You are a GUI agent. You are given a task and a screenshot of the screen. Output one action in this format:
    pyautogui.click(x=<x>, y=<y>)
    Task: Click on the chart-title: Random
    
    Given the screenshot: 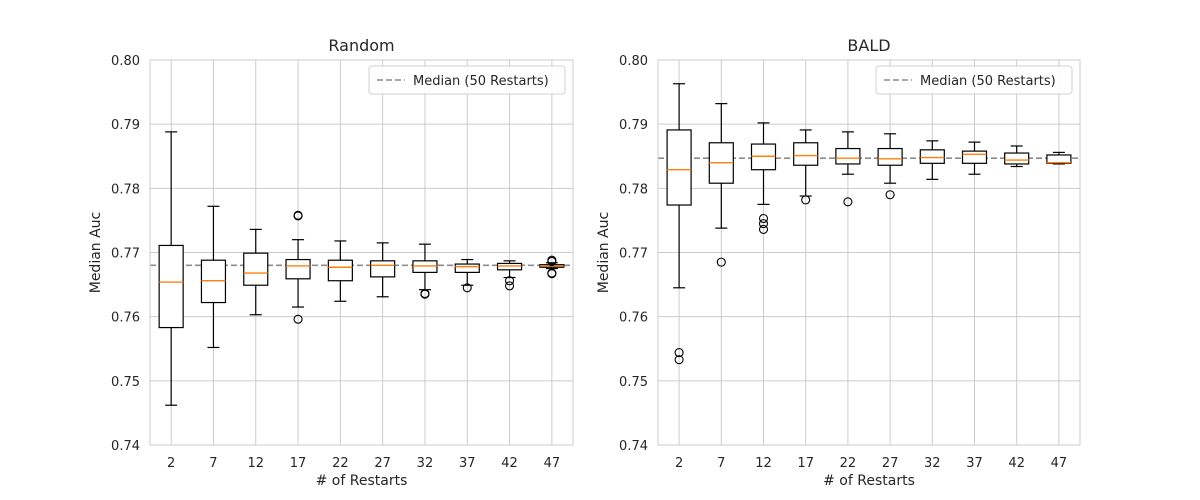 What is the action you would take?
    pyautogui.click(x=361, y=45)
    